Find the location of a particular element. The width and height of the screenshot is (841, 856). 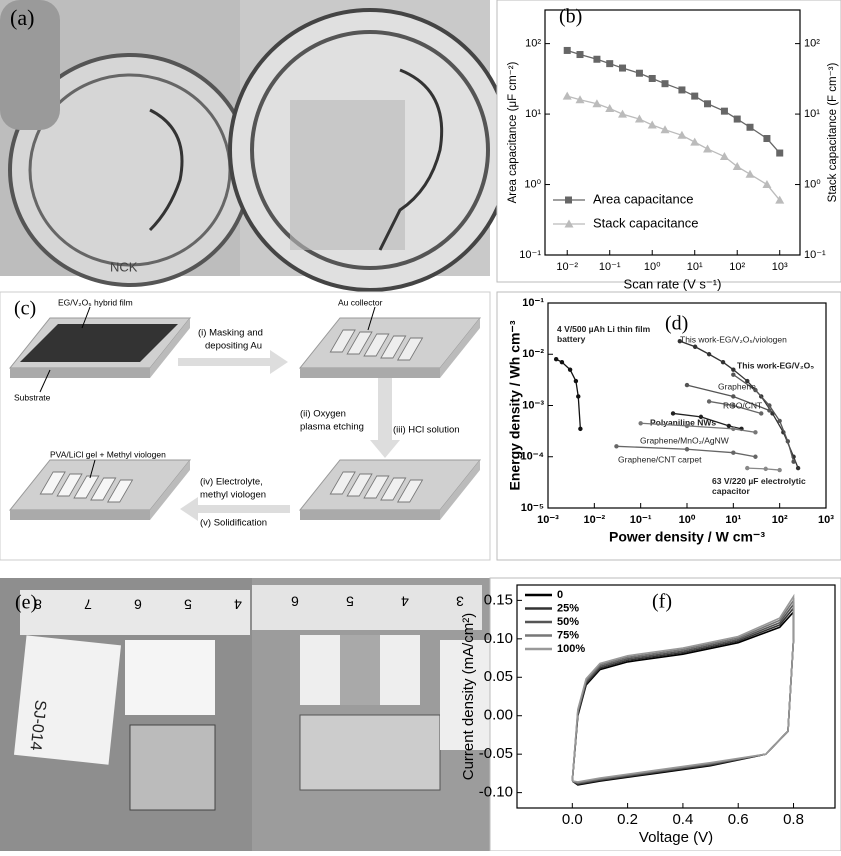

pointer is located at coordinates (371, 318).